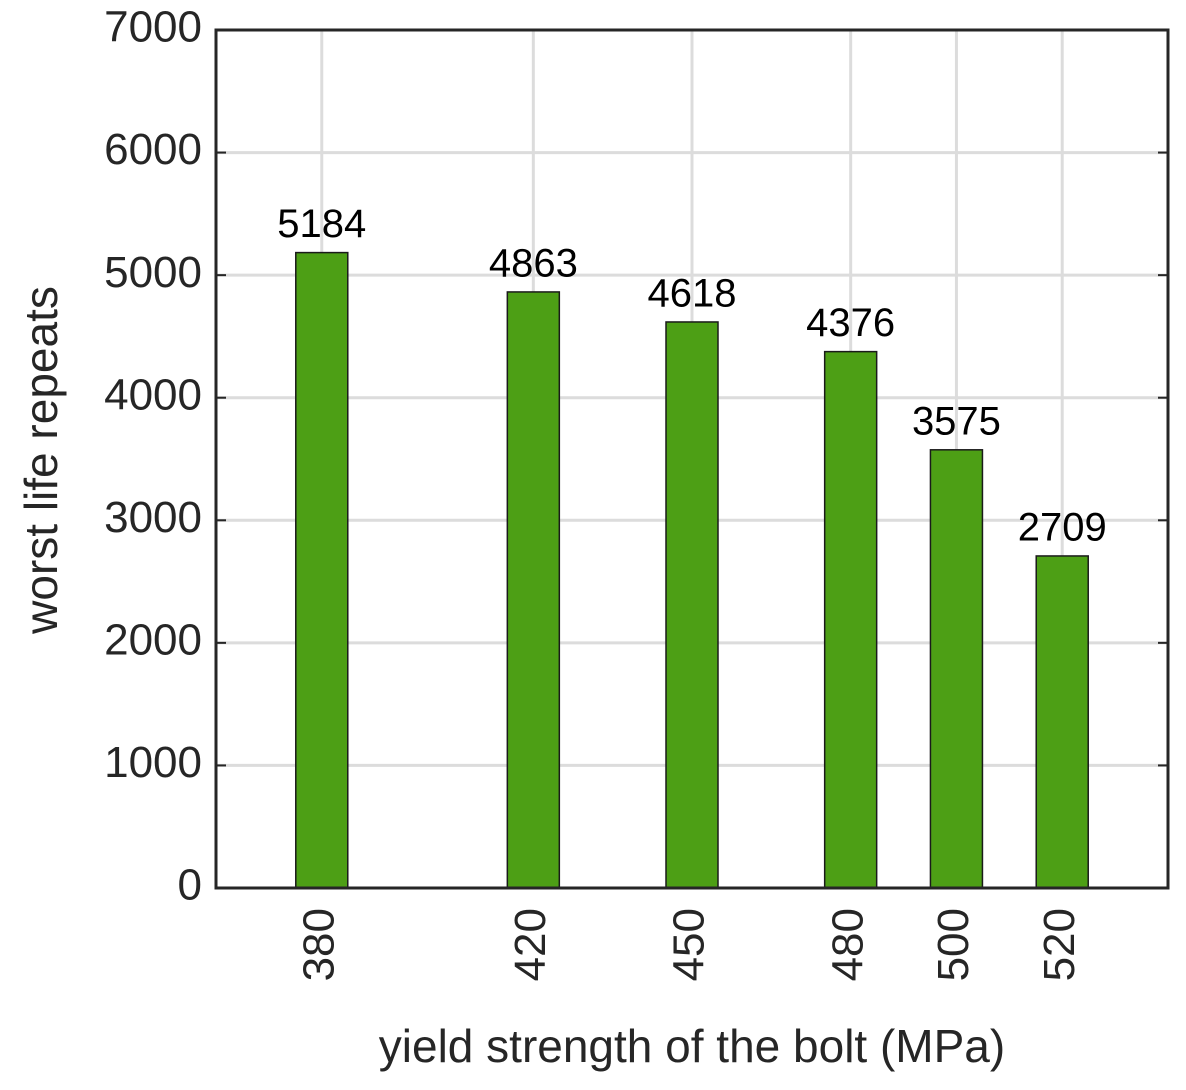 The height and width of the screenshot is (1090, 1186). What do you see at coordinates (153, 272) in the screenshot?
I see `y-tick-label: 5000` at bounding box center [153, 272].